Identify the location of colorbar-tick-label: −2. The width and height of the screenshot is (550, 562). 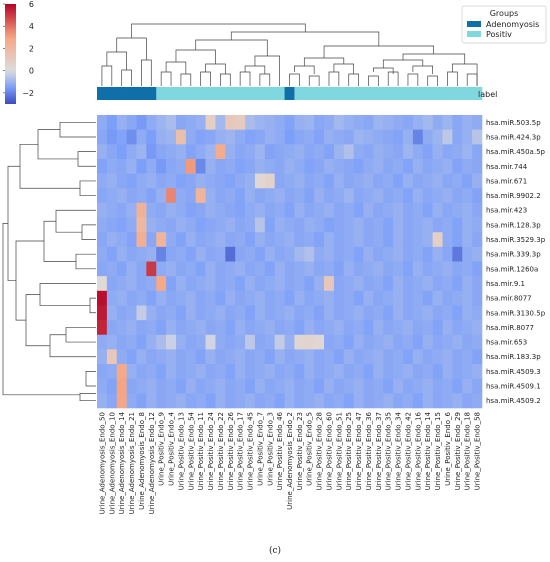
(28, 93).